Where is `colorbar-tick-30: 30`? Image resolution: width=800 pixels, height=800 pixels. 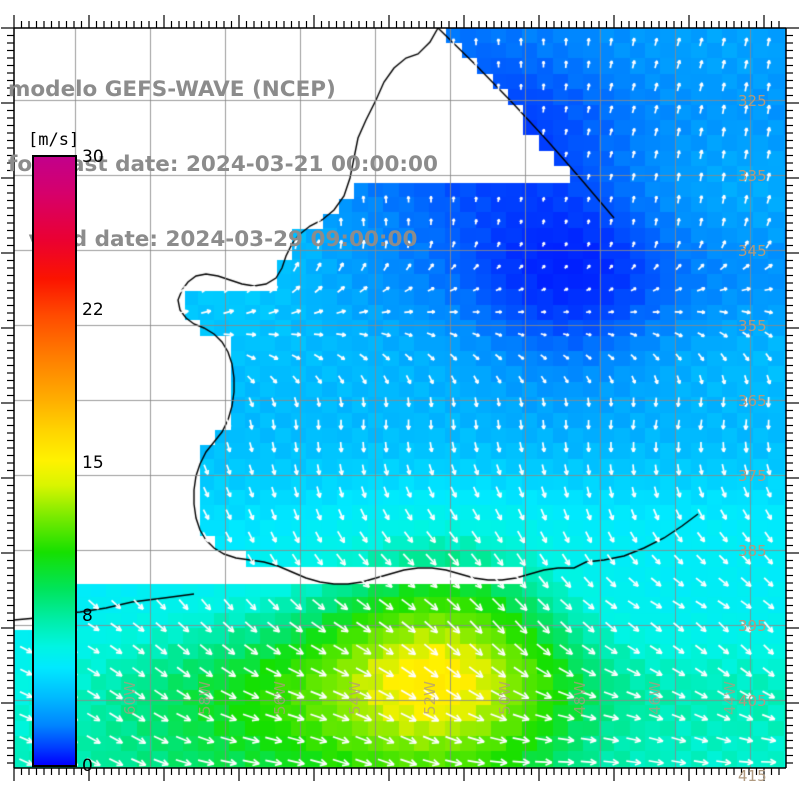
colorbar-tick-30: 30 is located at coordinates (93, 157).